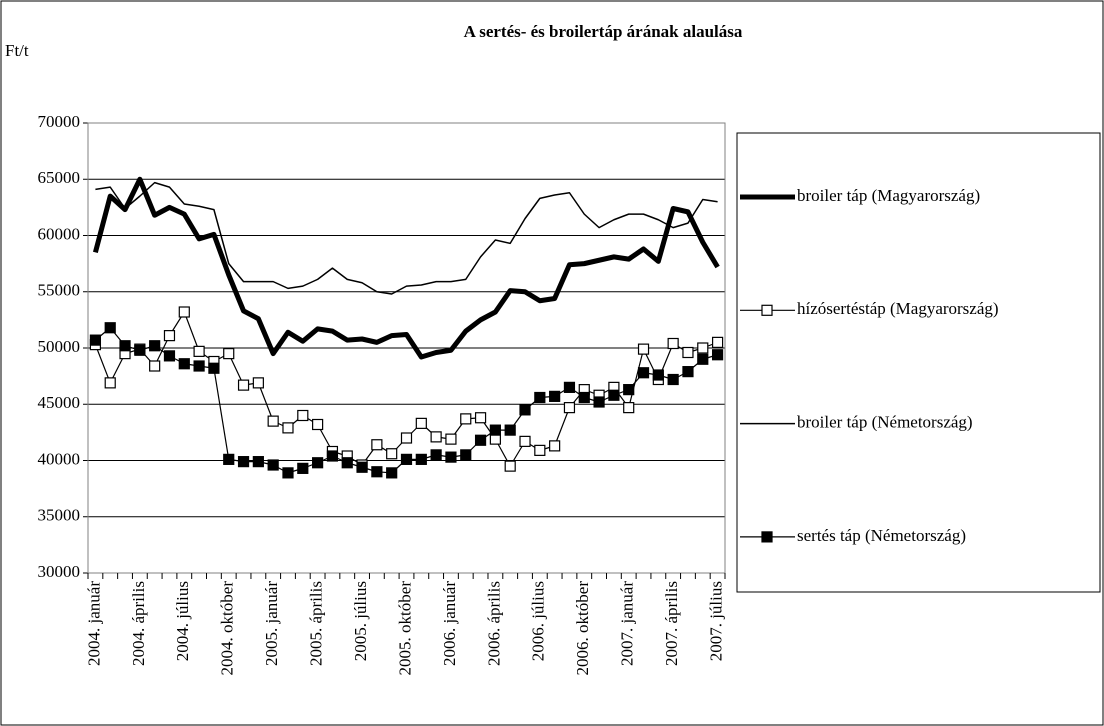 Image resolution: width=1104 pixels, height=726 pixels. I want to click on y-tick-label: 30000, so click(59, 571).